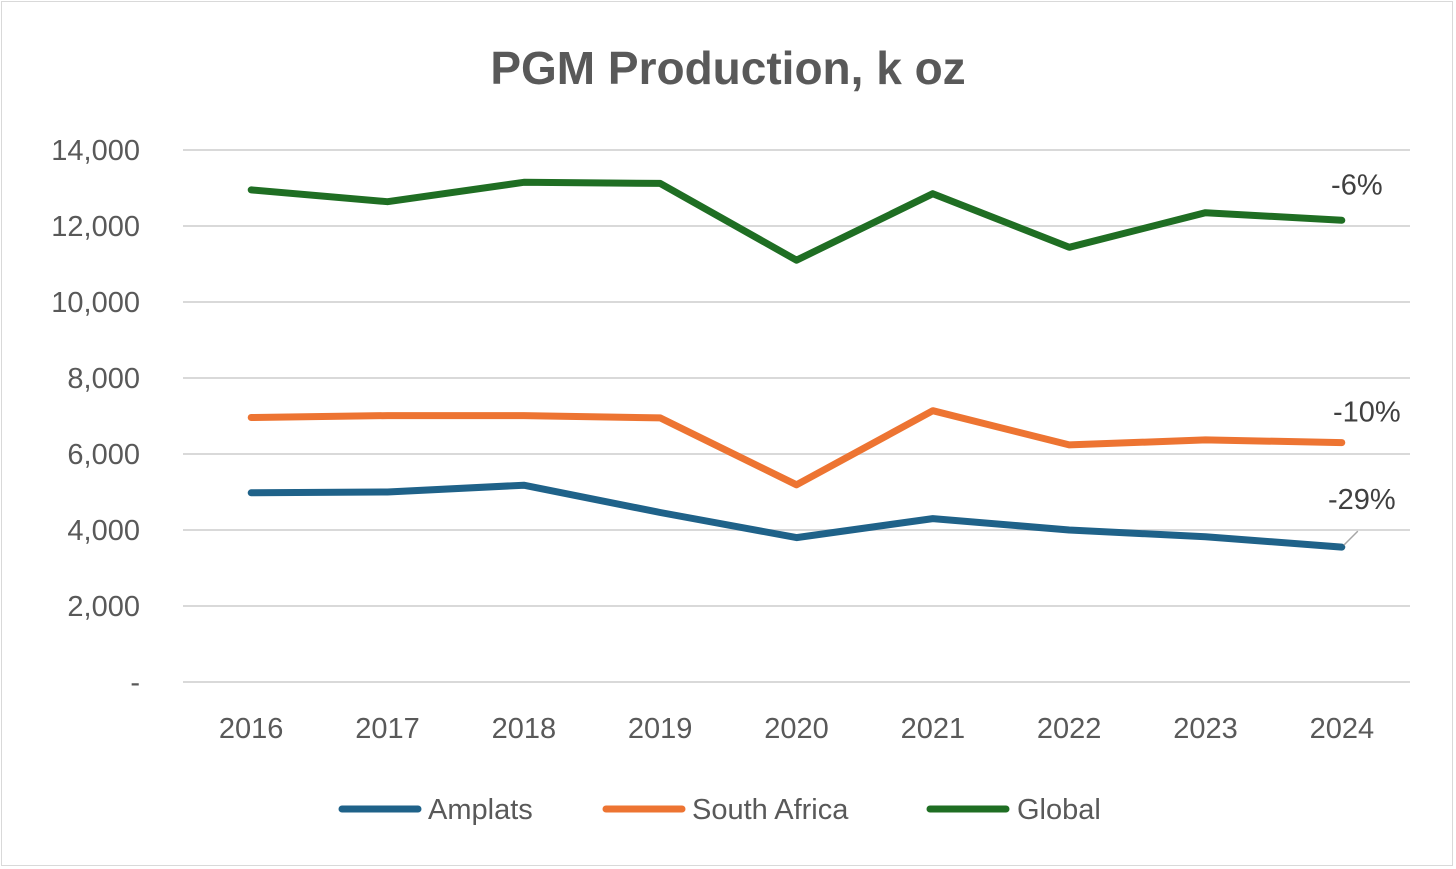  I want to click on y-tick-label: 8,000, so click(103, 379).